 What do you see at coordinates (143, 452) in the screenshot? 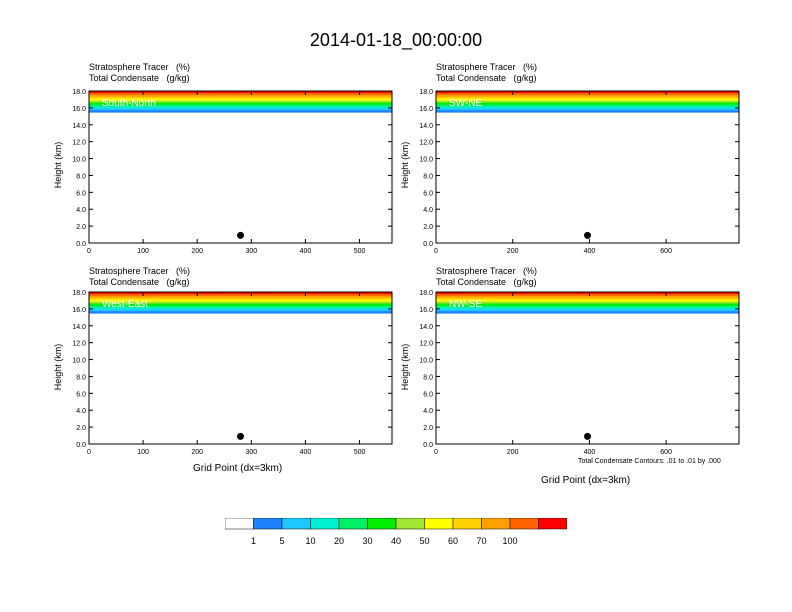
I see `x-tick-label: 100` at bounding box center [143, 452].